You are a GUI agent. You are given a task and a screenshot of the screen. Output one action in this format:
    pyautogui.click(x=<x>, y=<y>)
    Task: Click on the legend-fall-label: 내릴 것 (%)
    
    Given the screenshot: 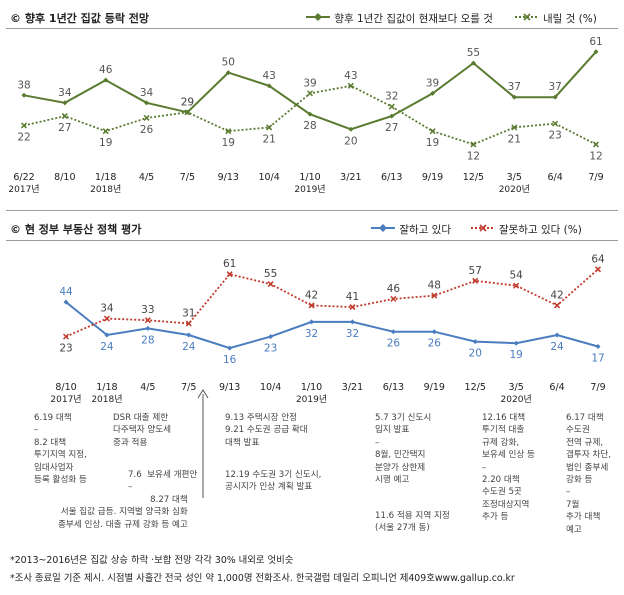 What is the action you would take?
    pyautogui.click(x=569, y=19)
    